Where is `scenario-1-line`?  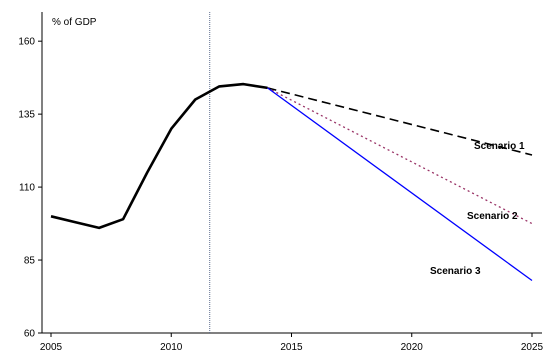
scenario-1-line is located at coordinates (400, 121).